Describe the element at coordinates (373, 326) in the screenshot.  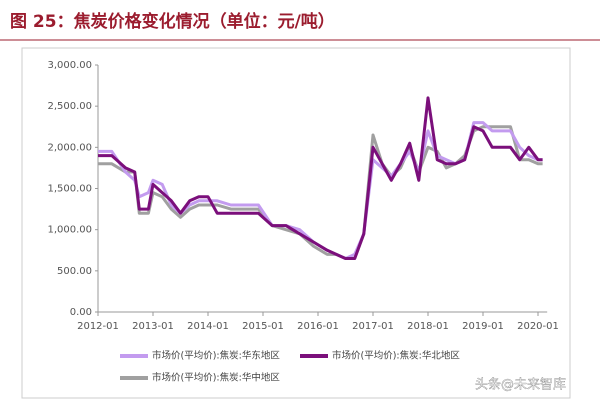
I see `x-tick-label: 2017-01` at that location.